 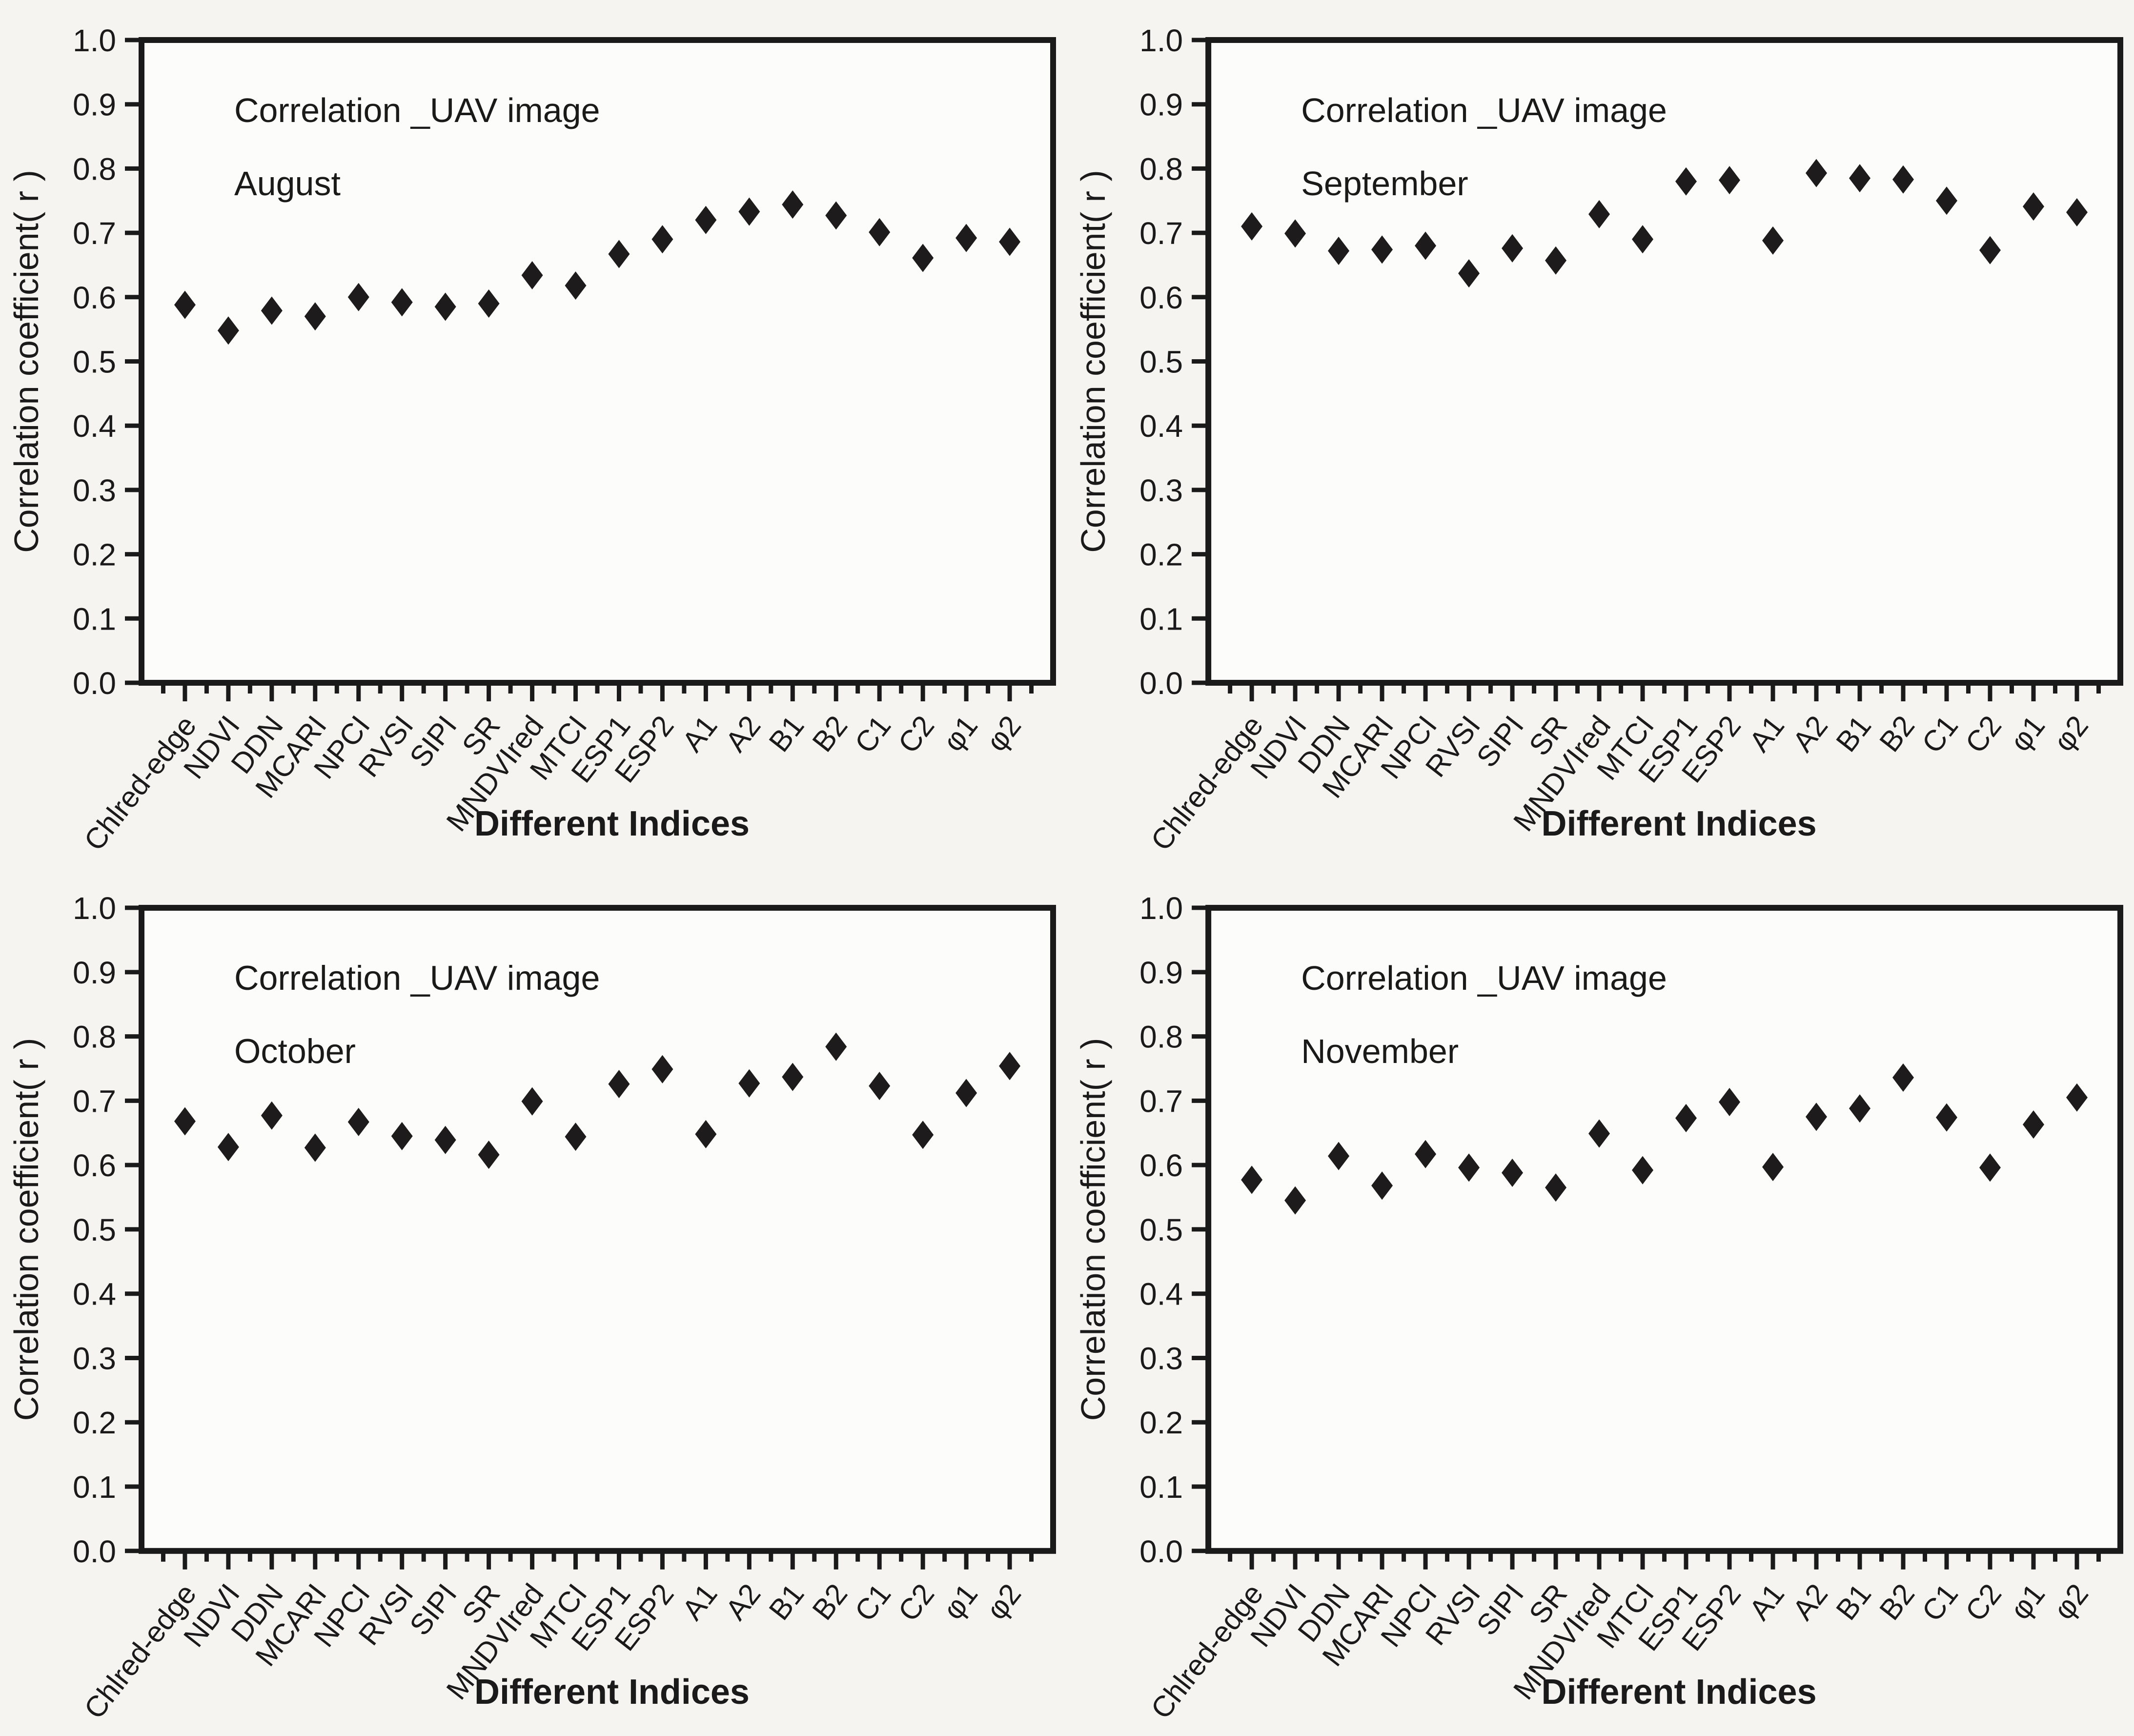 What do you see at coordinates (287, 183) in the screenshot?
I see `chart-month-label: August` at bounding box center [287, 183].